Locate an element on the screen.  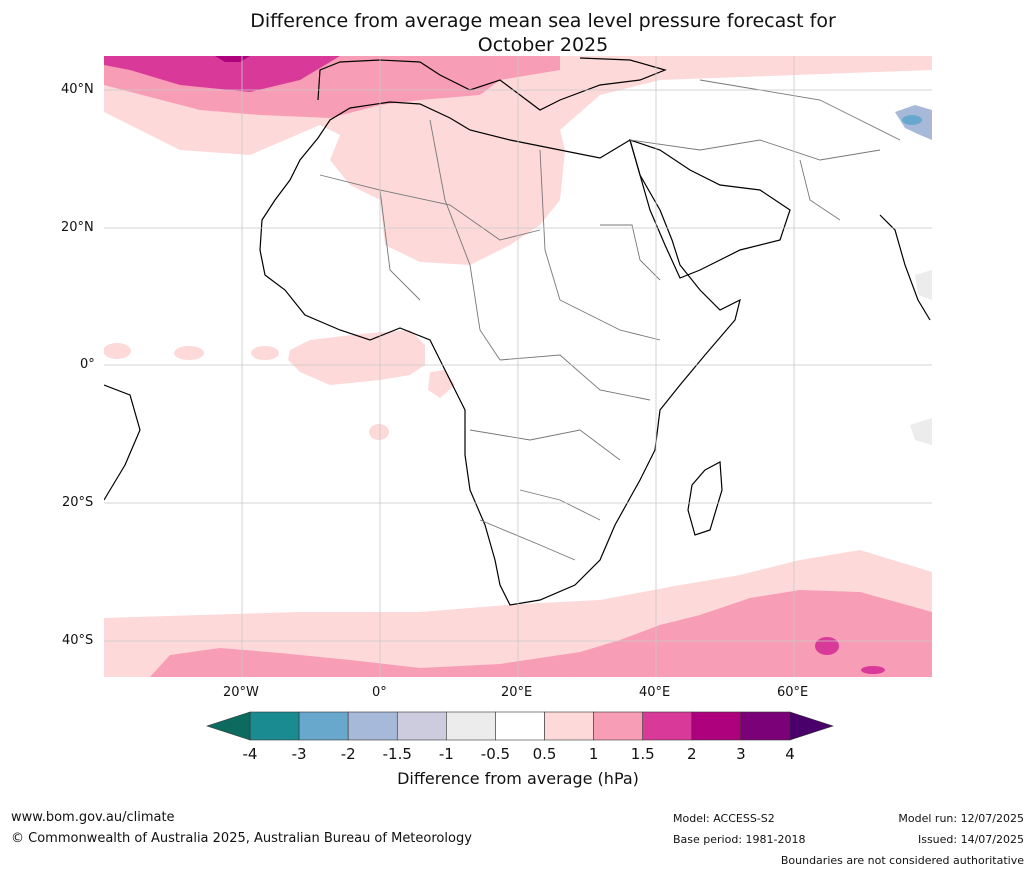
lon-label-20w: 20°W is located at coordinates (241, 692).